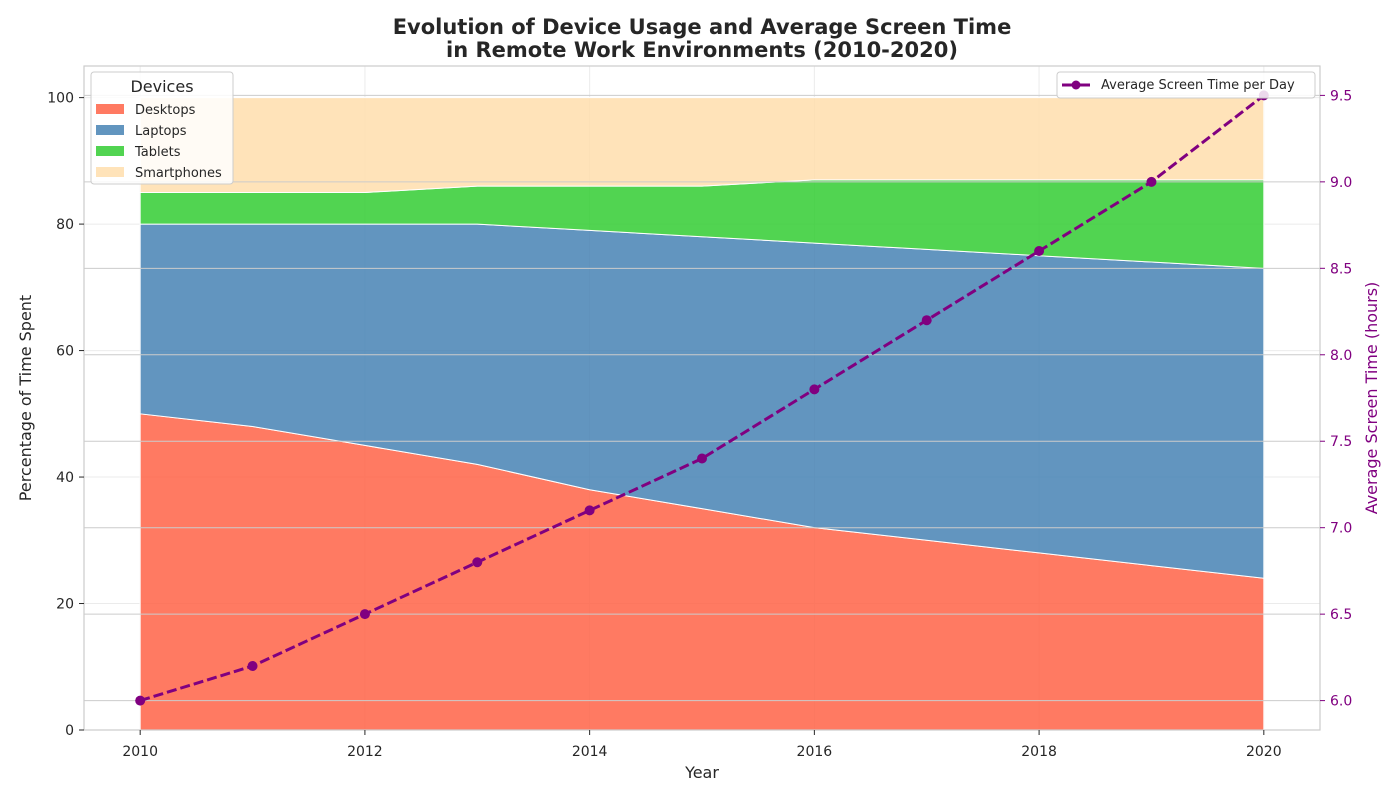  What do you see at coordinates (702, 50) in the screenshot?
I see `chart-title-line-2: in Remote Work Environments (2010-2020)` at bounding box center [702, 50].